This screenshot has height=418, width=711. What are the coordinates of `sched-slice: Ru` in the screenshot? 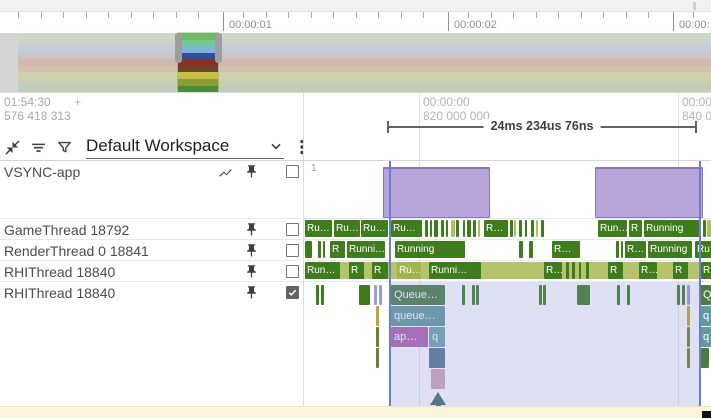 It's located at (703, 249).